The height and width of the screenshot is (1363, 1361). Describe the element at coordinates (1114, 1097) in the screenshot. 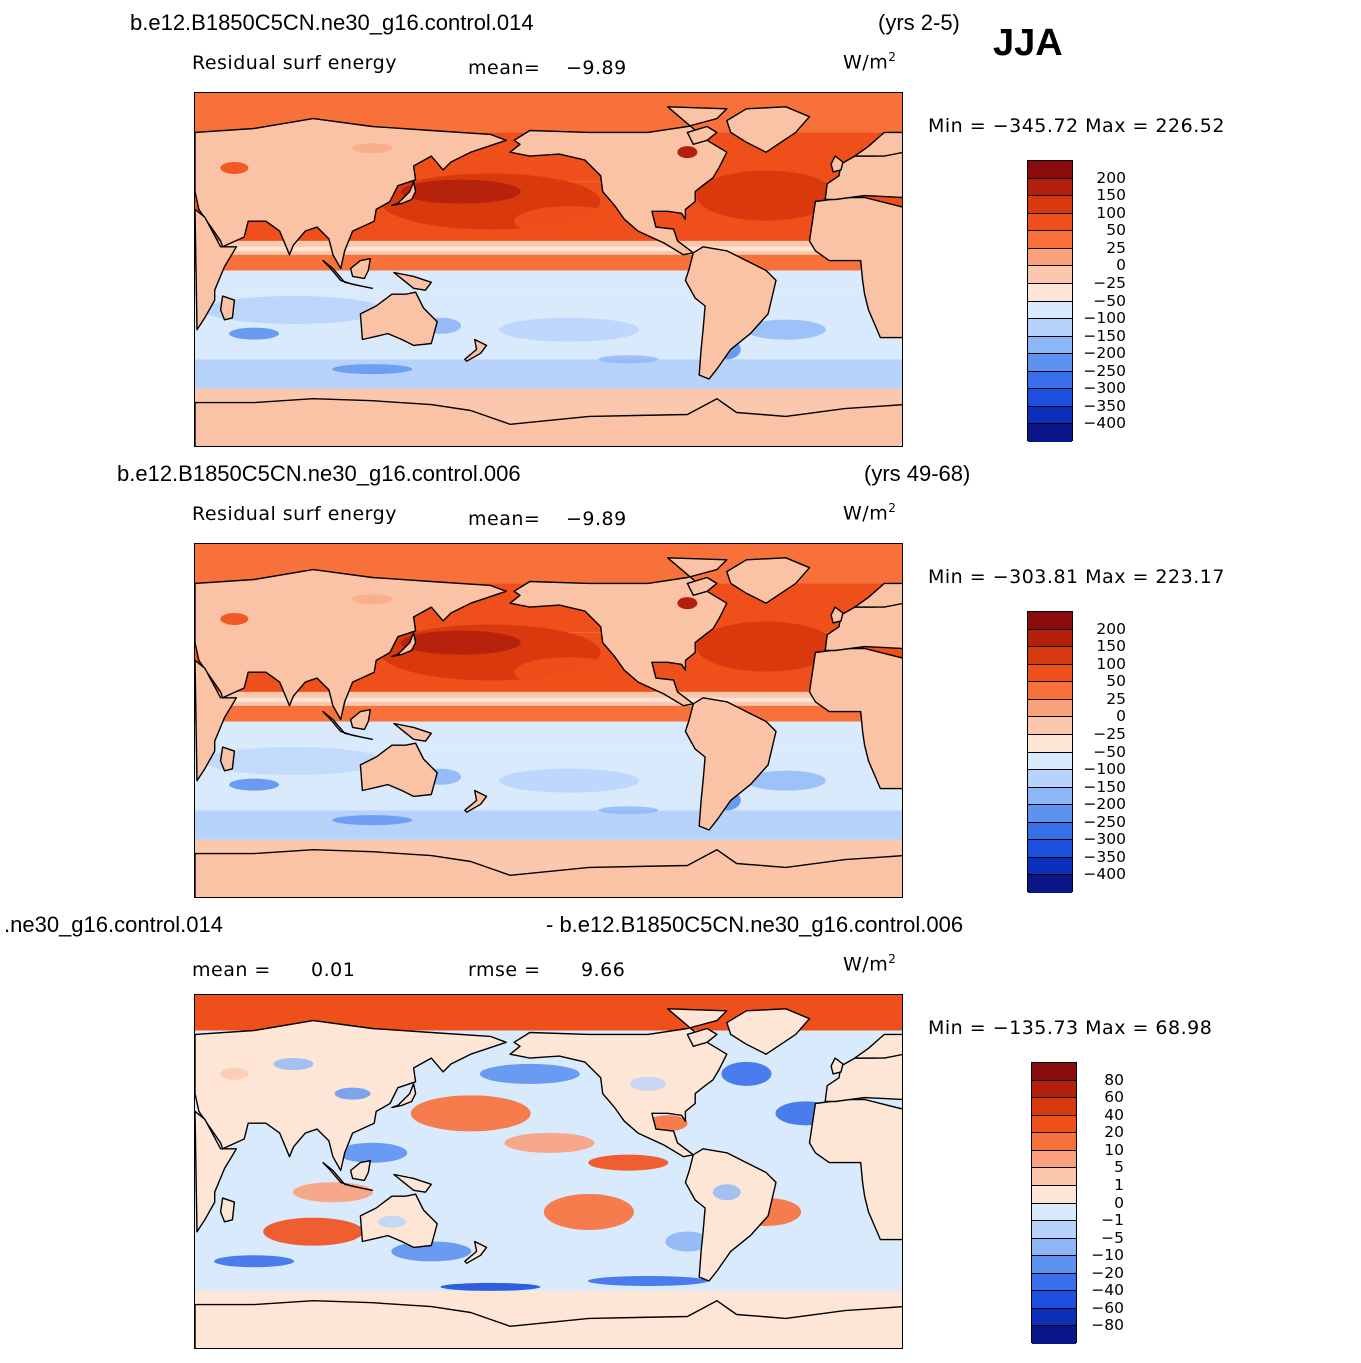

I see `colorbar-label: 60` at that location.